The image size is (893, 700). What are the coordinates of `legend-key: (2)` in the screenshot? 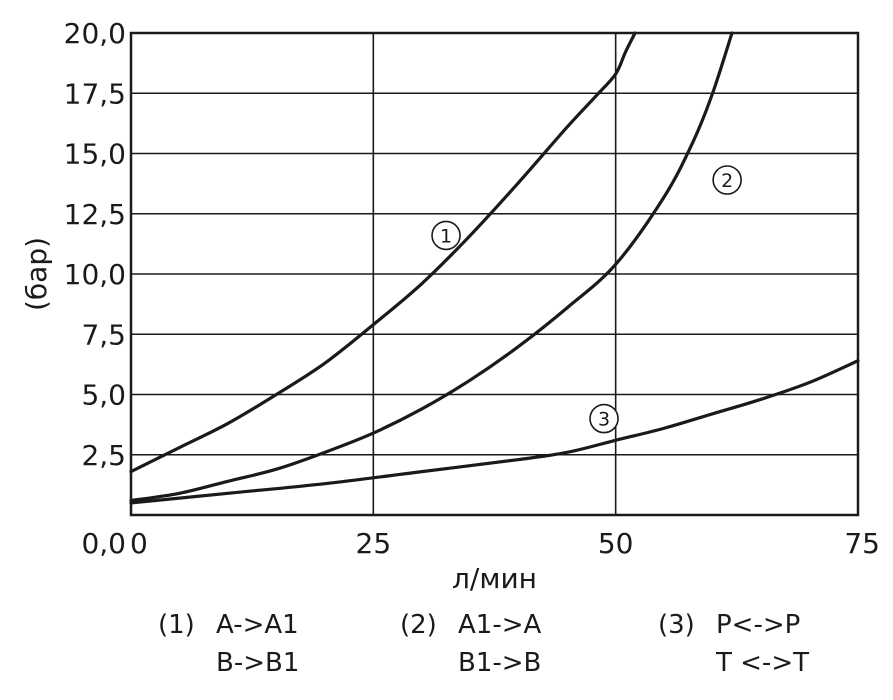 It's located at (418, 625).